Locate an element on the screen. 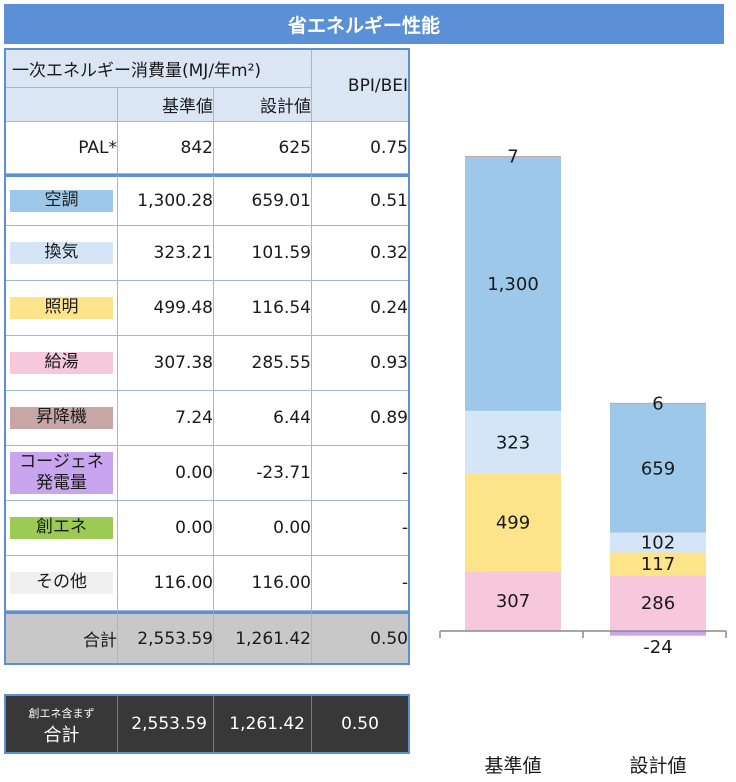 The width and height of the screenshot is (736, 782). row-label-cell: 照明 is located at coordinates (62, 308).